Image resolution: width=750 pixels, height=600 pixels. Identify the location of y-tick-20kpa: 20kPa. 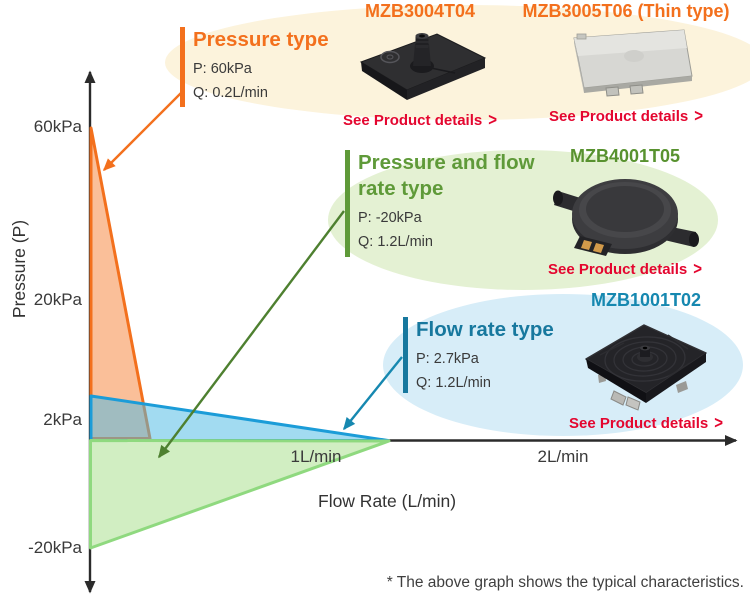
(57, 299).